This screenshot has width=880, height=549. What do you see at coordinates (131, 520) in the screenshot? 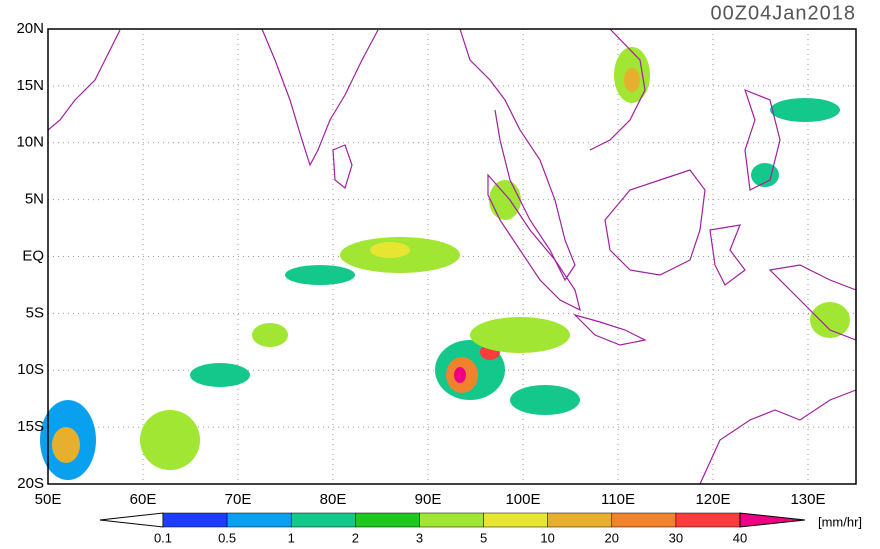
I see `colorbar-under` at bounding box center [131, 520].